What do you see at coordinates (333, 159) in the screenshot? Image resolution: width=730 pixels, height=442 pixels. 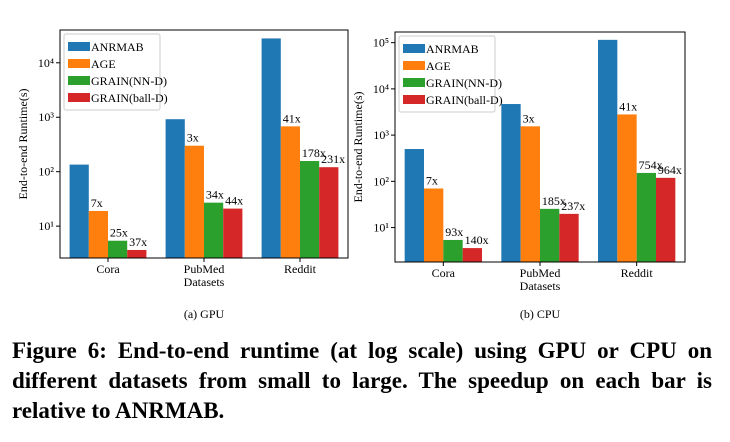 I see `speedup-label: 231x` at bounding box center [333, 159].